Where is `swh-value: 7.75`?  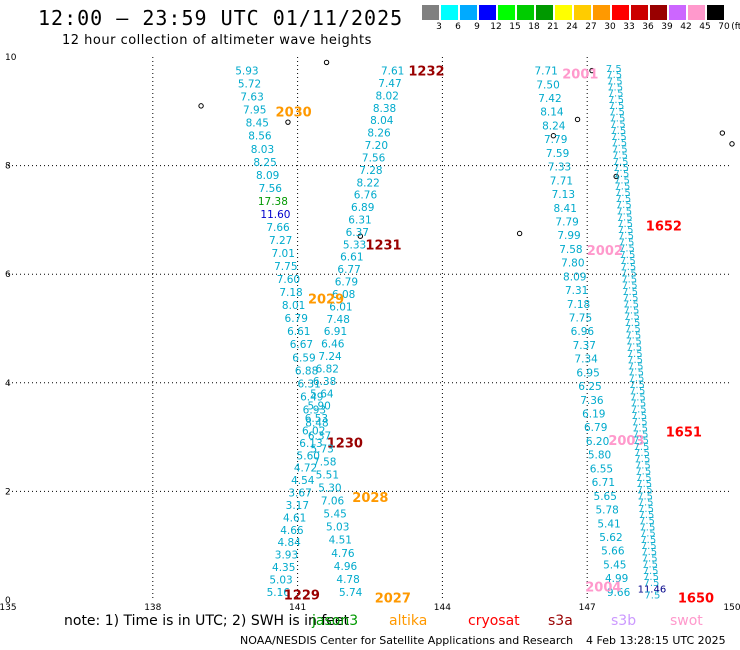
swh-value: 7.75 is located at coordinates (285, 267).